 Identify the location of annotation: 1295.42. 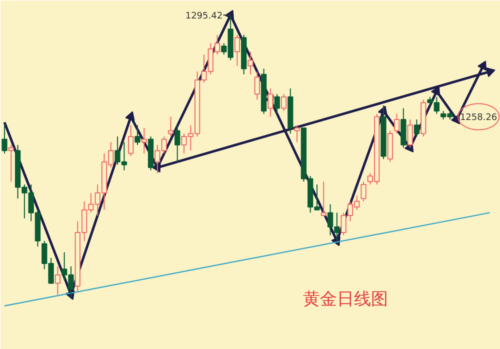
(204, 17).